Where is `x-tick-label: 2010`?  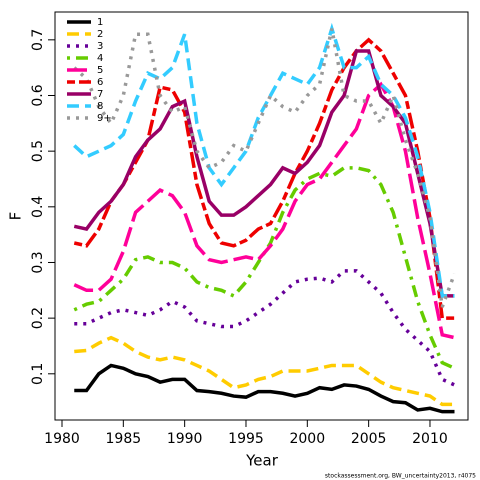
x-tick-label: 2010 is located at coordinates (430, 439).